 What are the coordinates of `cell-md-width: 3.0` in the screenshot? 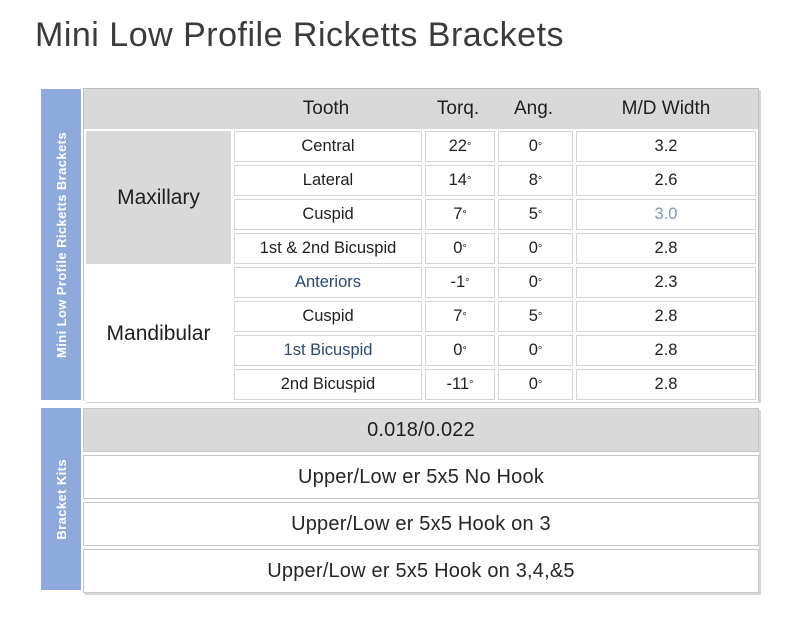 It's located at (666, 214).